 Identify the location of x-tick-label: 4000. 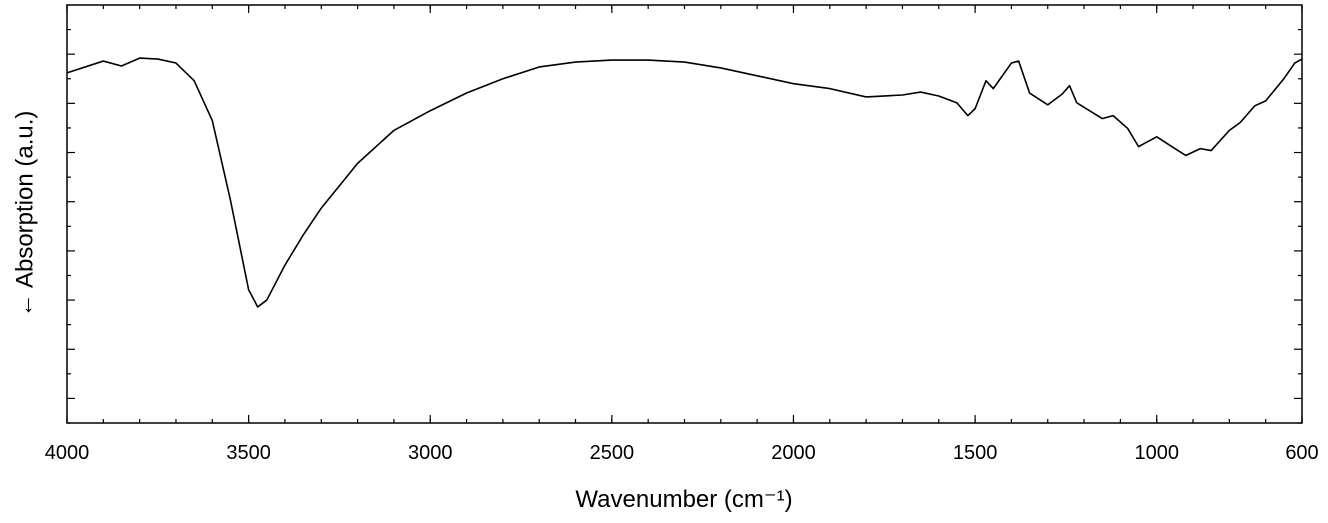
(67, 453).